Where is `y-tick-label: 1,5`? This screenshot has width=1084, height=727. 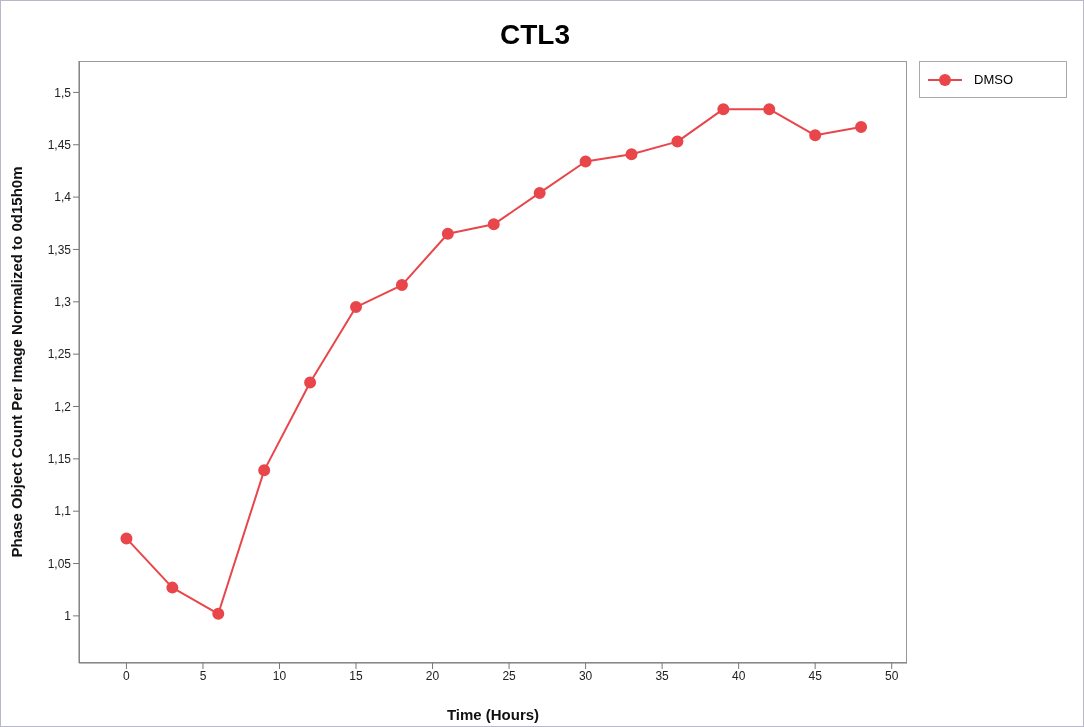 y-tick-label: 1,5 is located at coordinates (63, 92).